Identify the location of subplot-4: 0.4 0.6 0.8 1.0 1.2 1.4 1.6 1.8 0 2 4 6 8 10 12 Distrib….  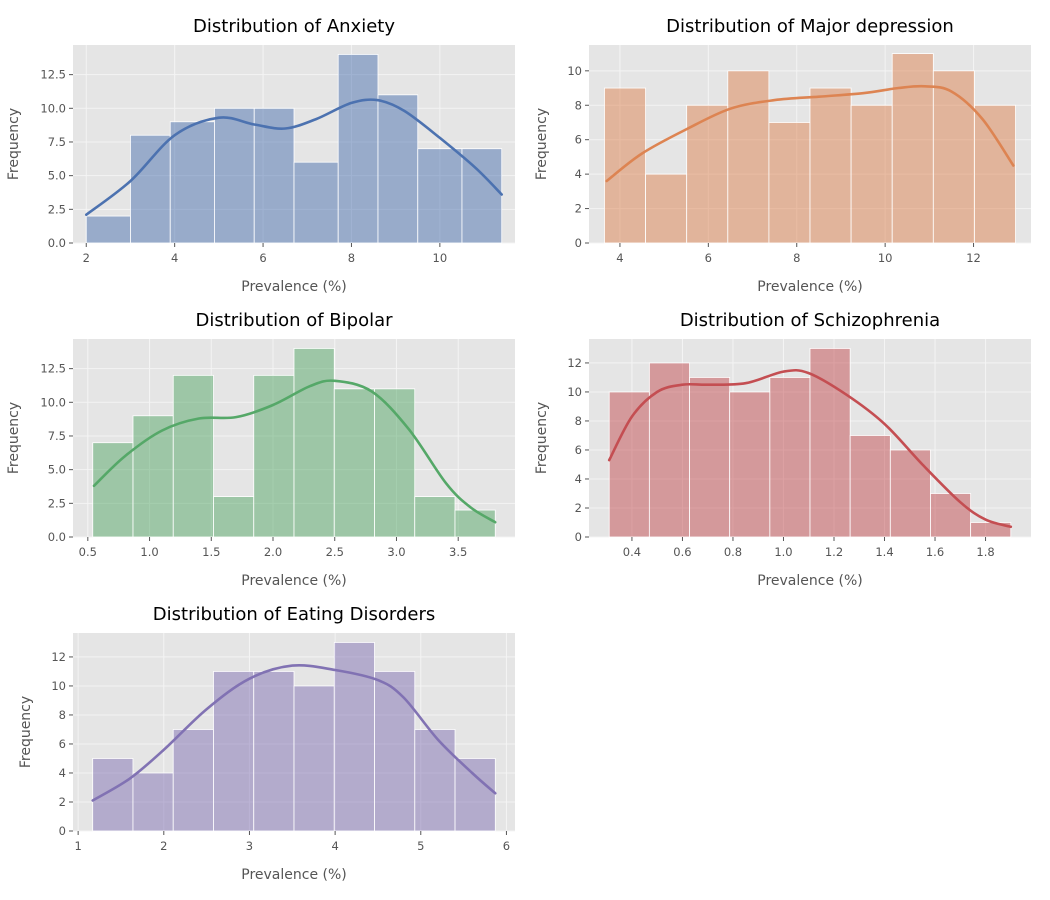
(782, 449).